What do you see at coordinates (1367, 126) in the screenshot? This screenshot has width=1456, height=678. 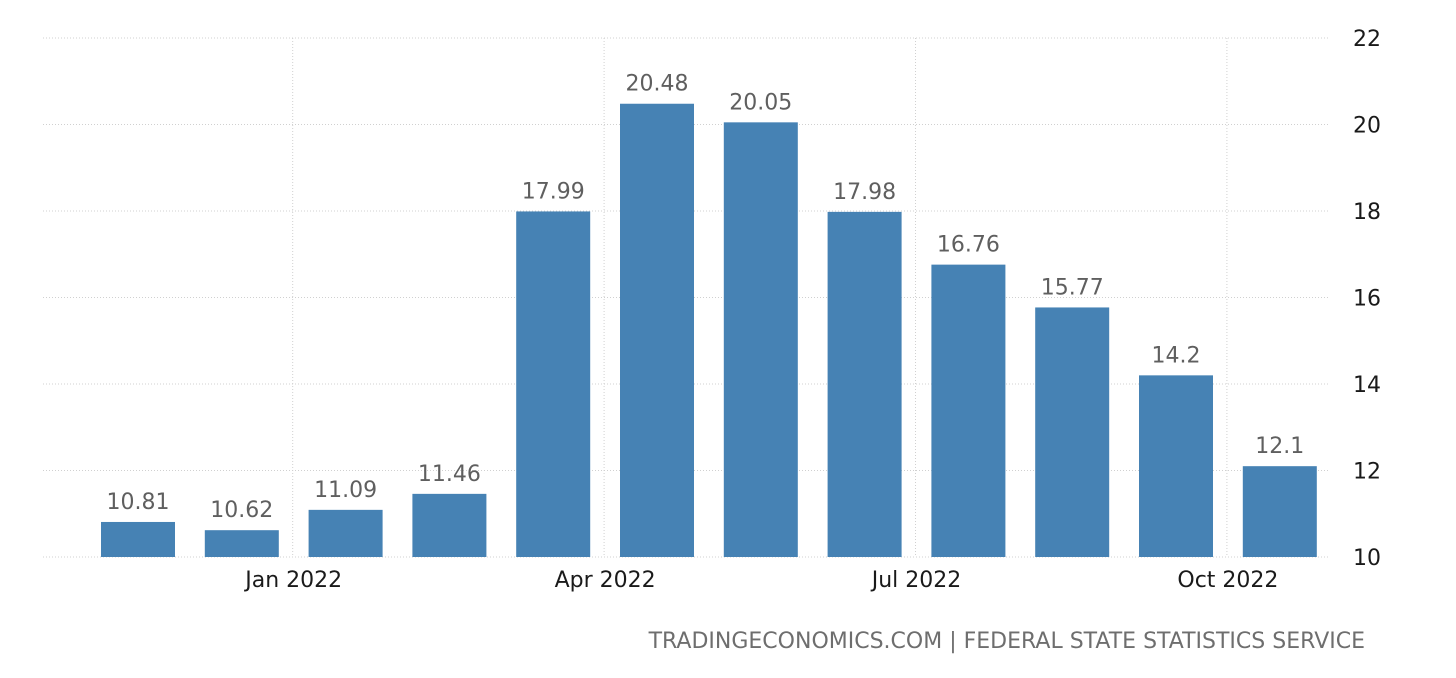 I see `y-tick-label: 20` at bounding box center [1367, 126].